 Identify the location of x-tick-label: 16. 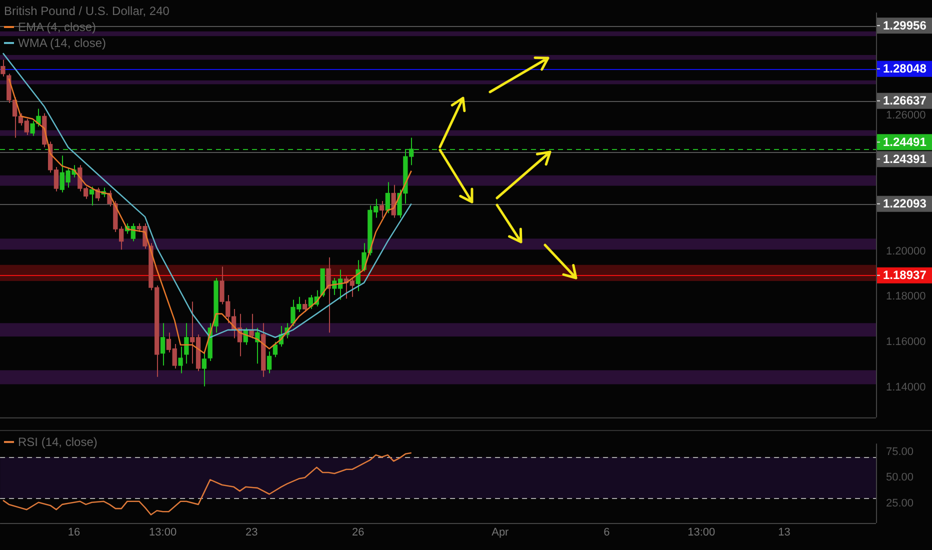
(74, 532).